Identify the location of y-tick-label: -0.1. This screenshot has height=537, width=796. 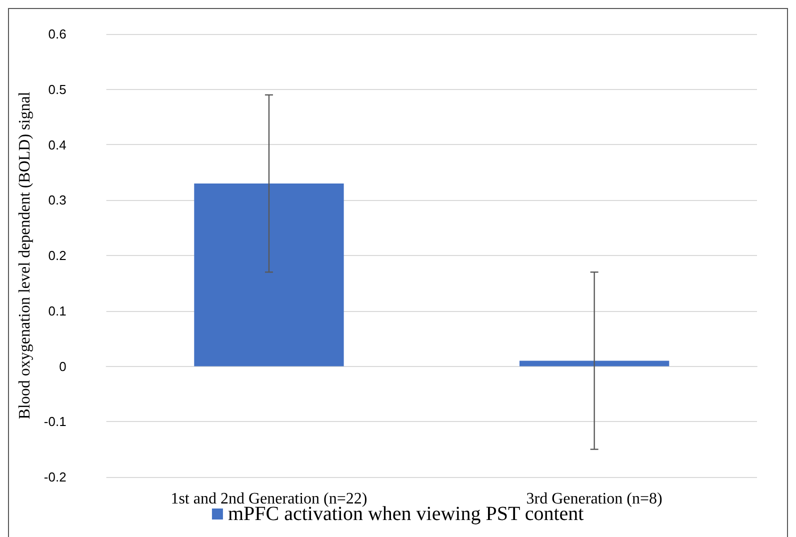
(55, 422).